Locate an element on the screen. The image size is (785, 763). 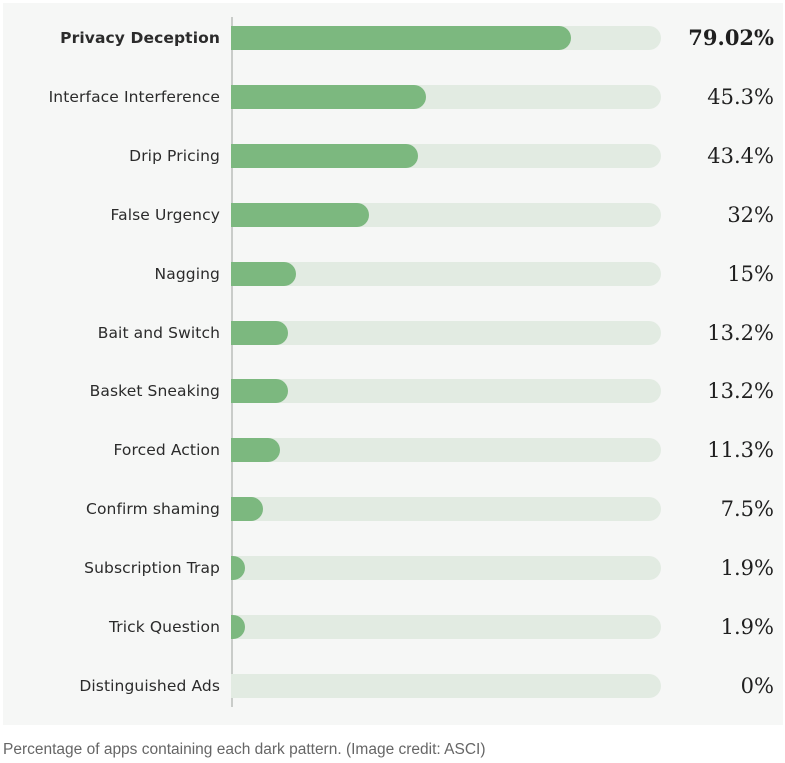
bar-row: Trick Question 1.9% is located at coordinates (393, 627).